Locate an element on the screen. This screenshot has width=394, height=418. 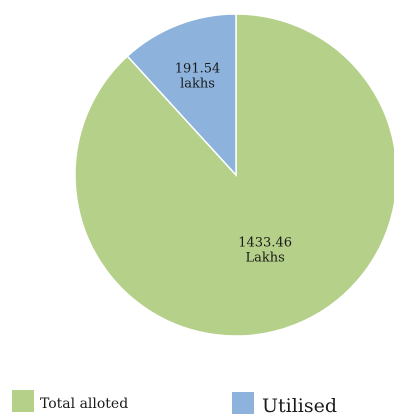
slice-label-total-alloted: 1433.46 Lakhs is located at coordinates (265, 251).